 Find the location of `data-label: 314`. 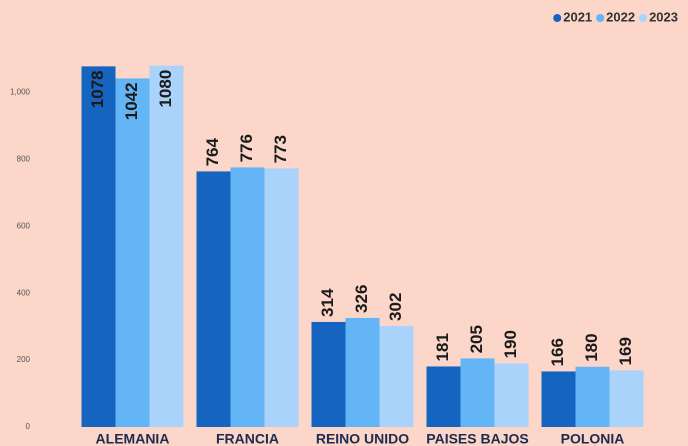

data-label: 314 is located at coordinates (327, 302).